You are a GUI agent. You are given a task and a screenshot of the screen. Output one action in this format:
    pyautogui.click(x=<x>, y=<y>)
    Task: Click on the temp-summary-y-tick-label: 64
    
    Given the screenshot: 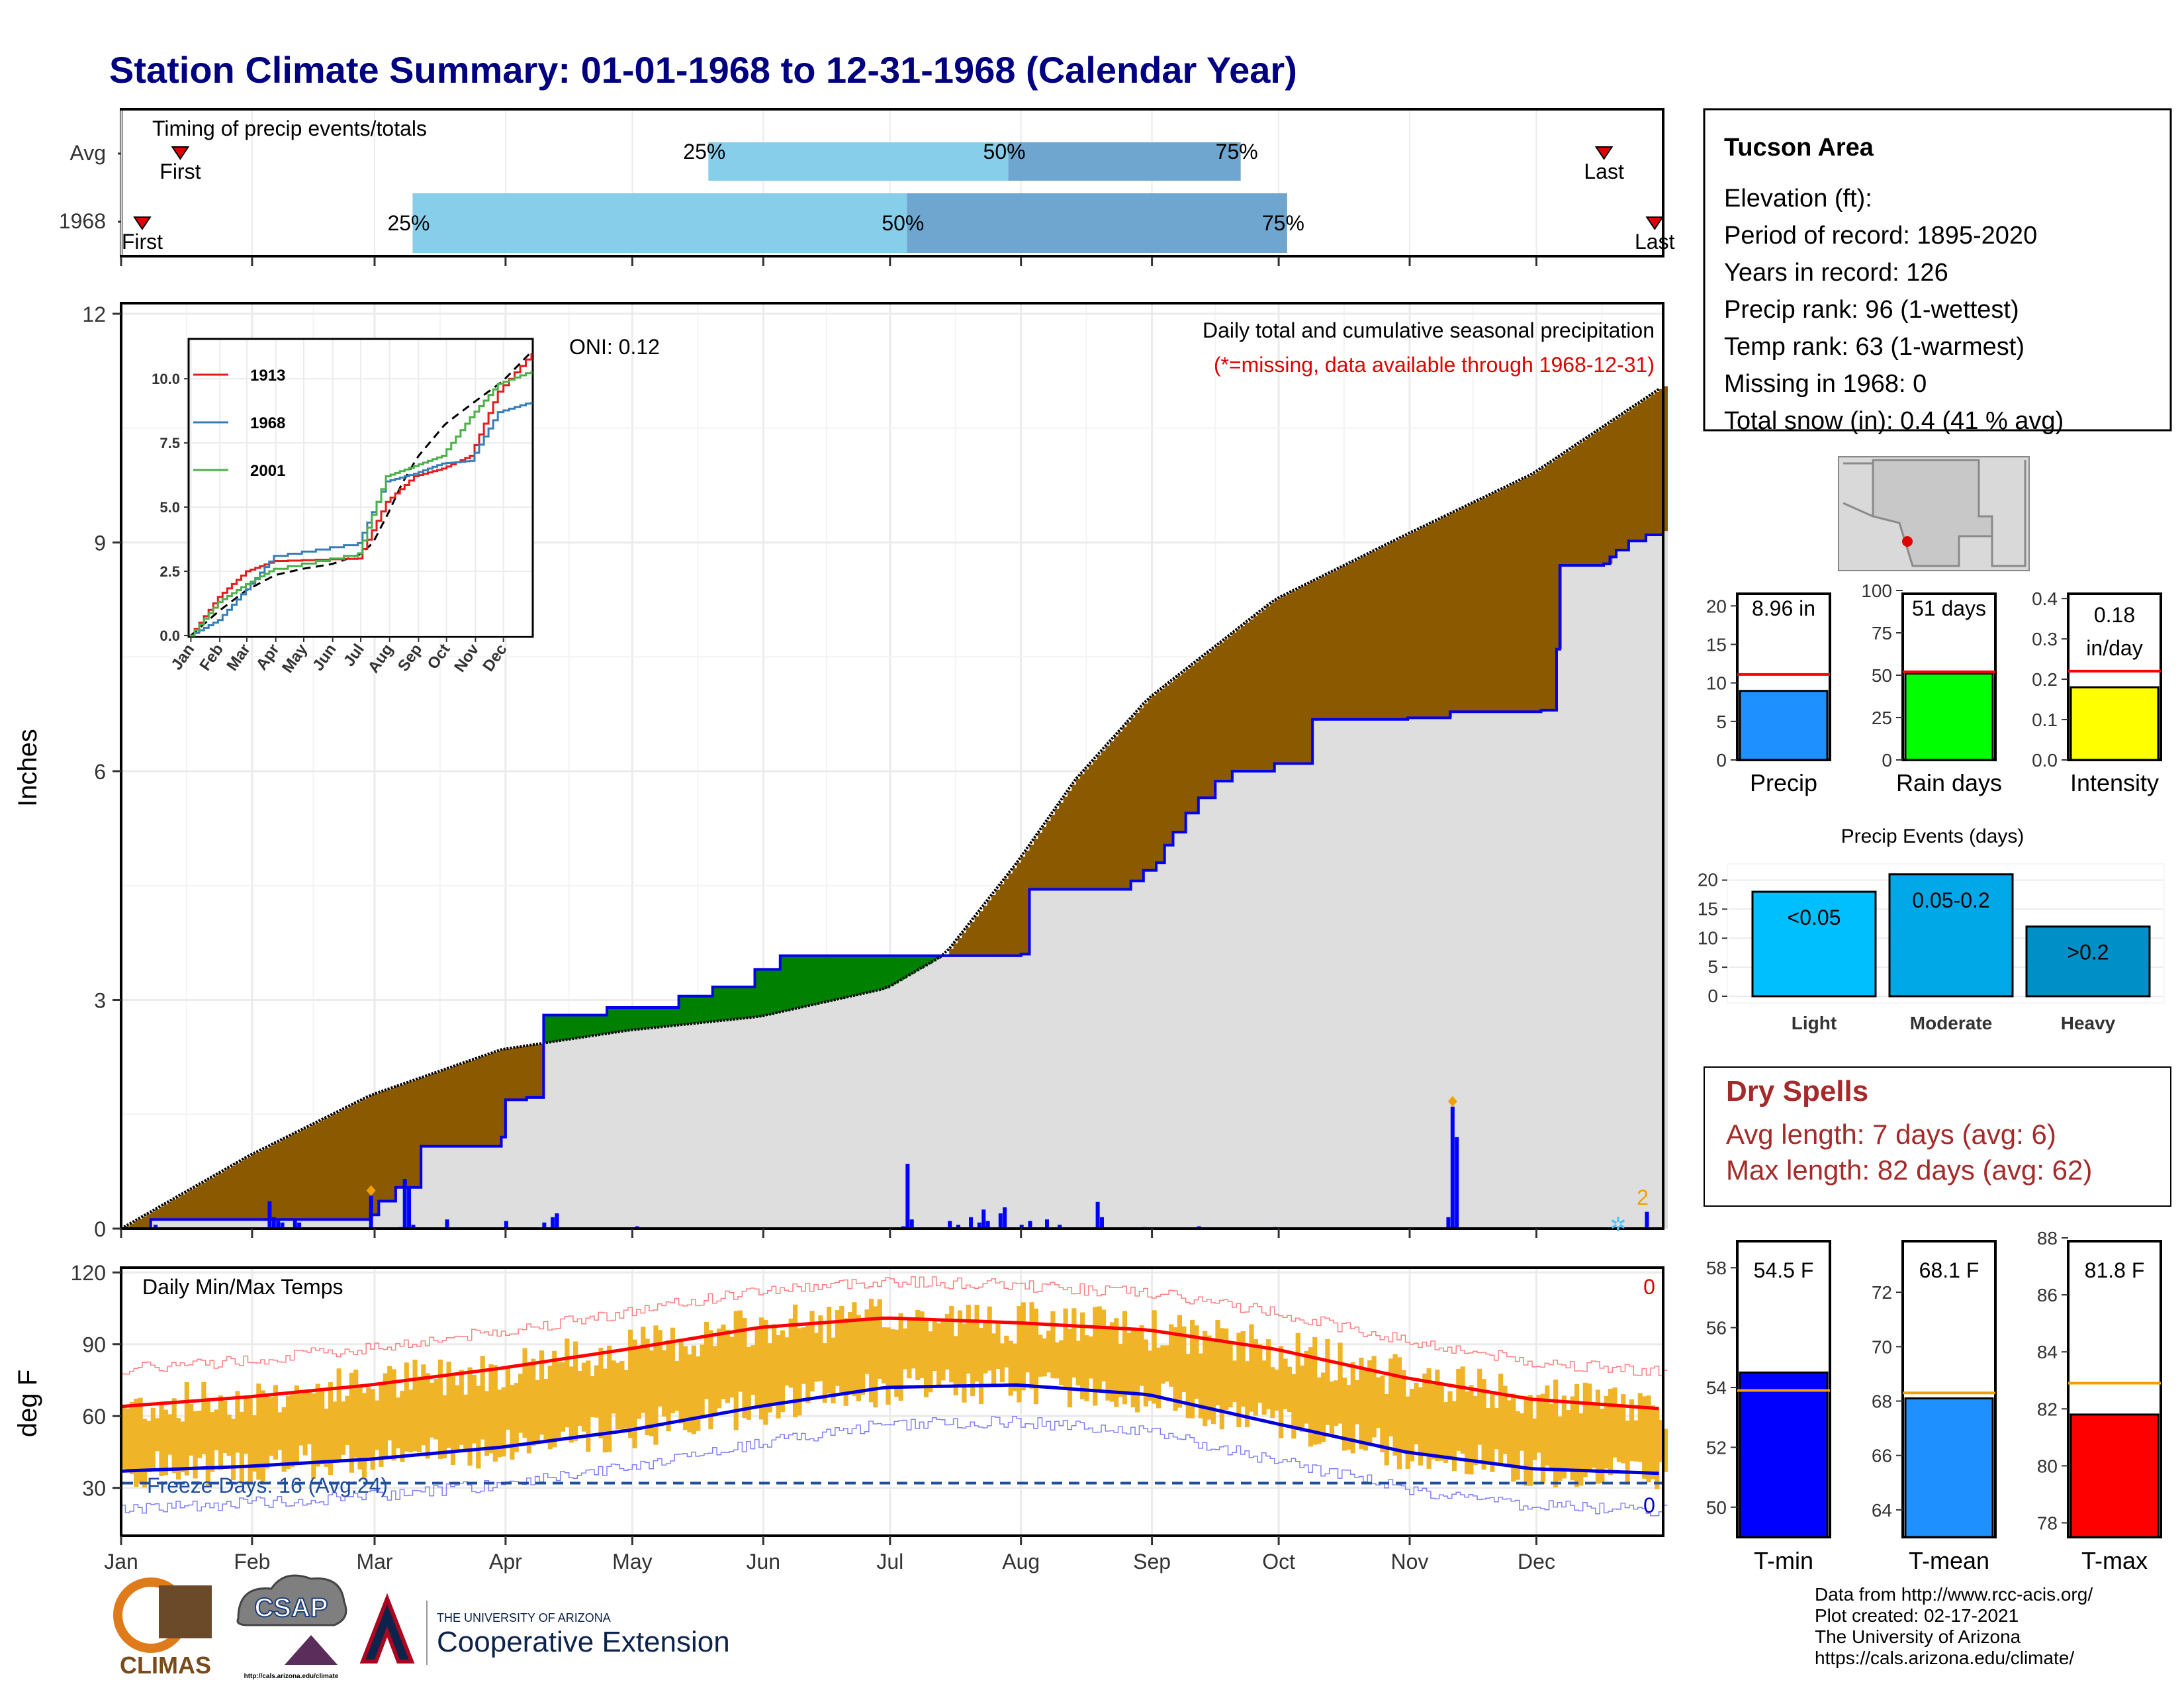 What is the action you would take?
    pyautogui.click(x=1882, y=1510)
    